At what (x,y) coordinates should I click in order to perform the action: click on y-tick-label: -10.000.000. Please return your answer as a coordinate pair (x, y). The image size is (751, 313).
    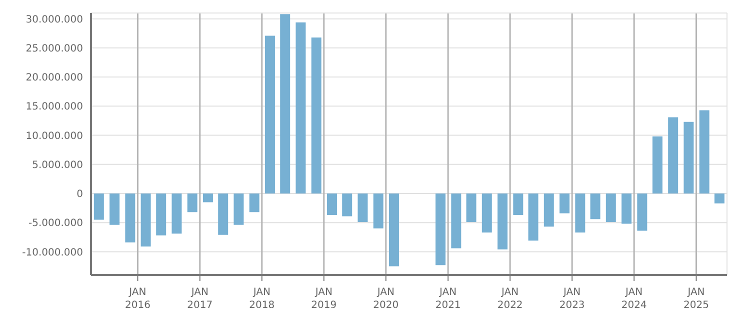
    Looking at the image, I should click on (52, 252).